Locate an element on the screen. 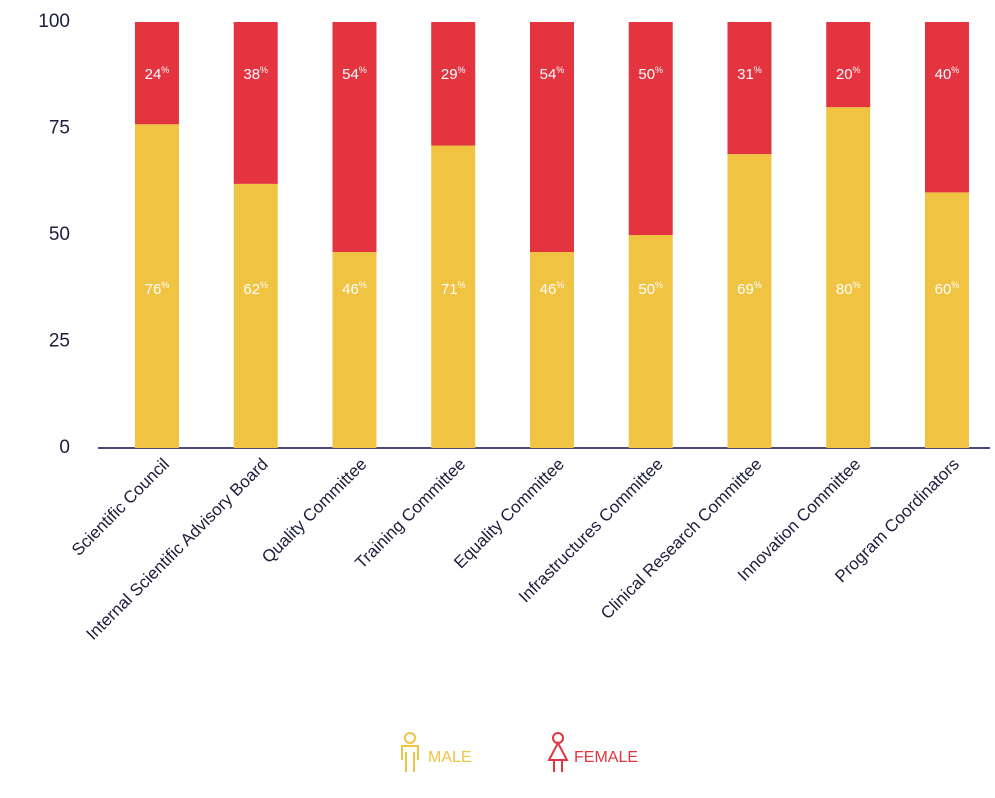 This screenshot has width=995, height=798. y-tick-label: 100 is located at coordinates (54, 21).